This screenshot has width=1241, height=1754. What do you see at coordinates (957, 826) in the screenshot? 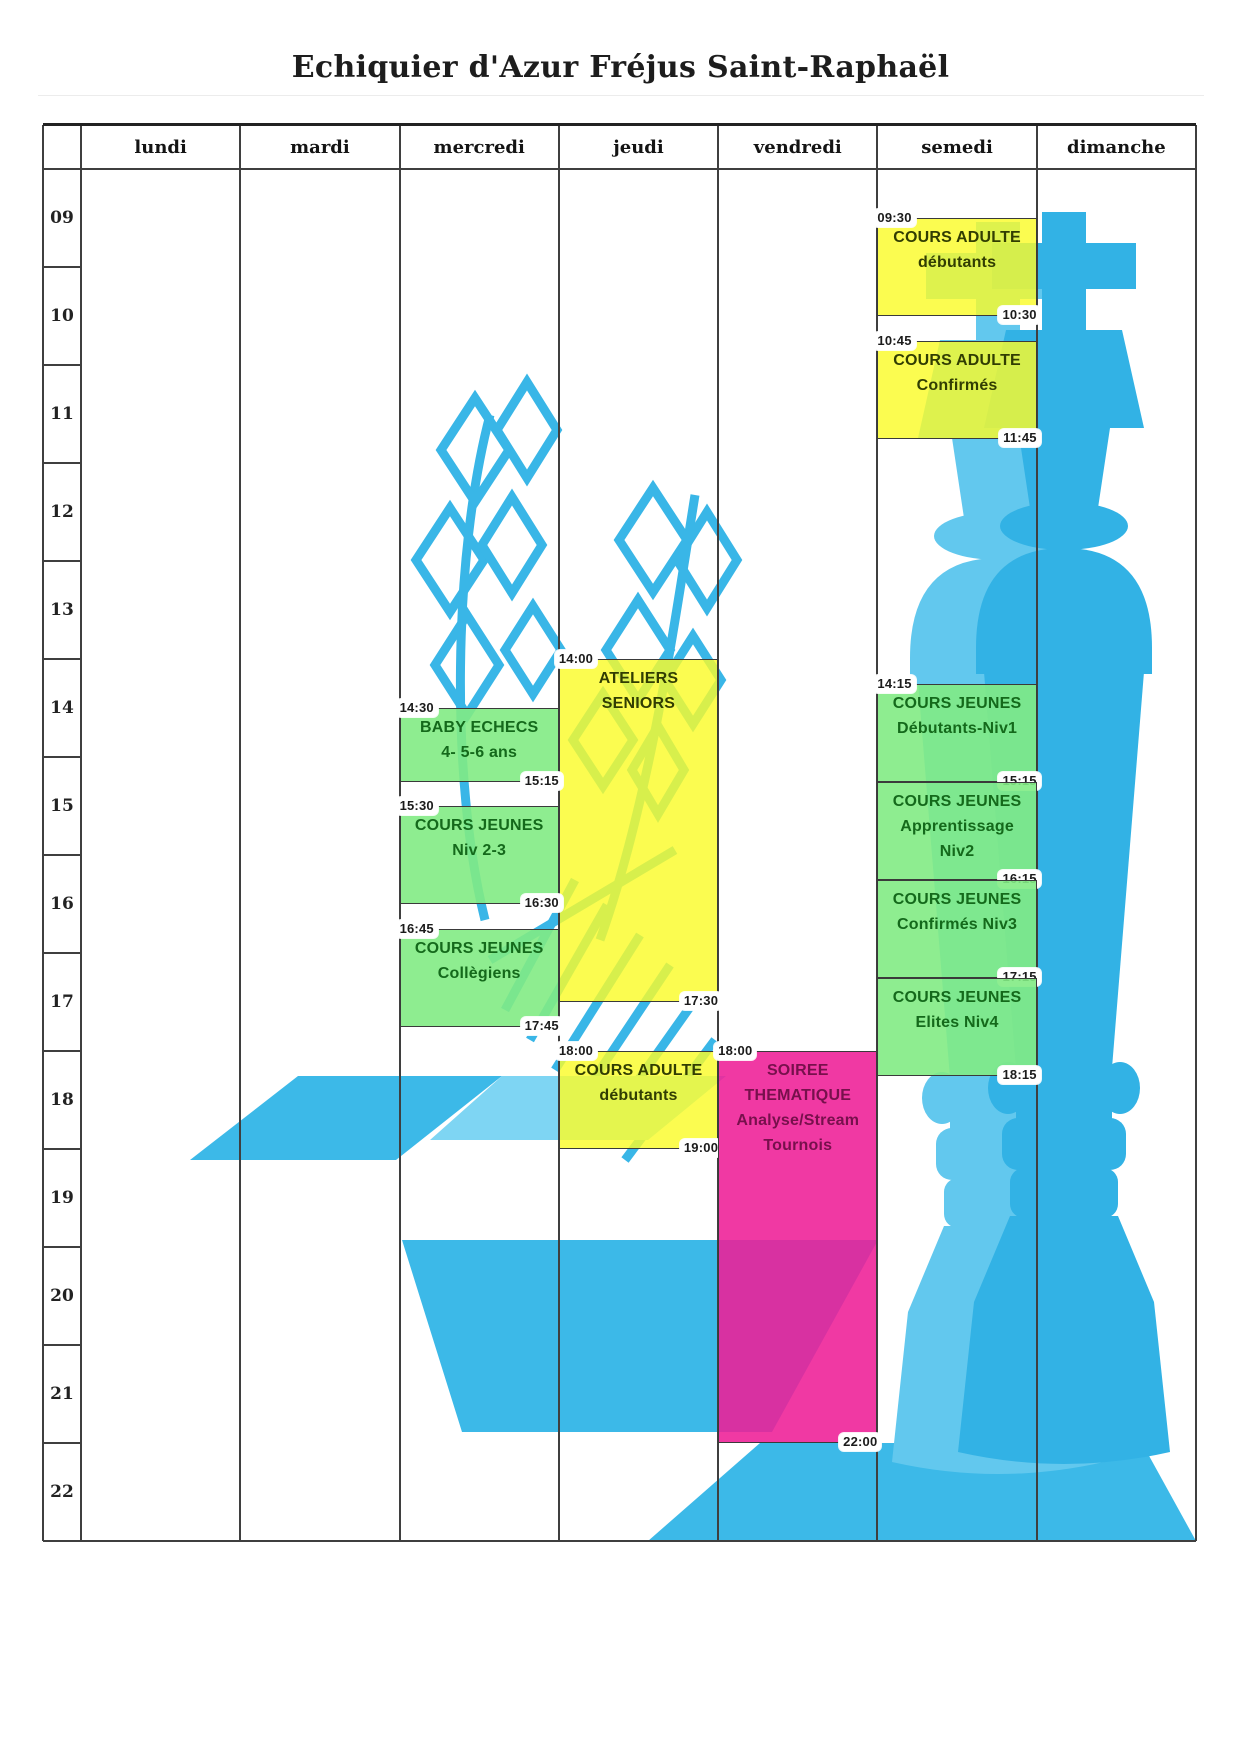
I see `event-title-line: Apprentissage` at bounding box center [957, 826].